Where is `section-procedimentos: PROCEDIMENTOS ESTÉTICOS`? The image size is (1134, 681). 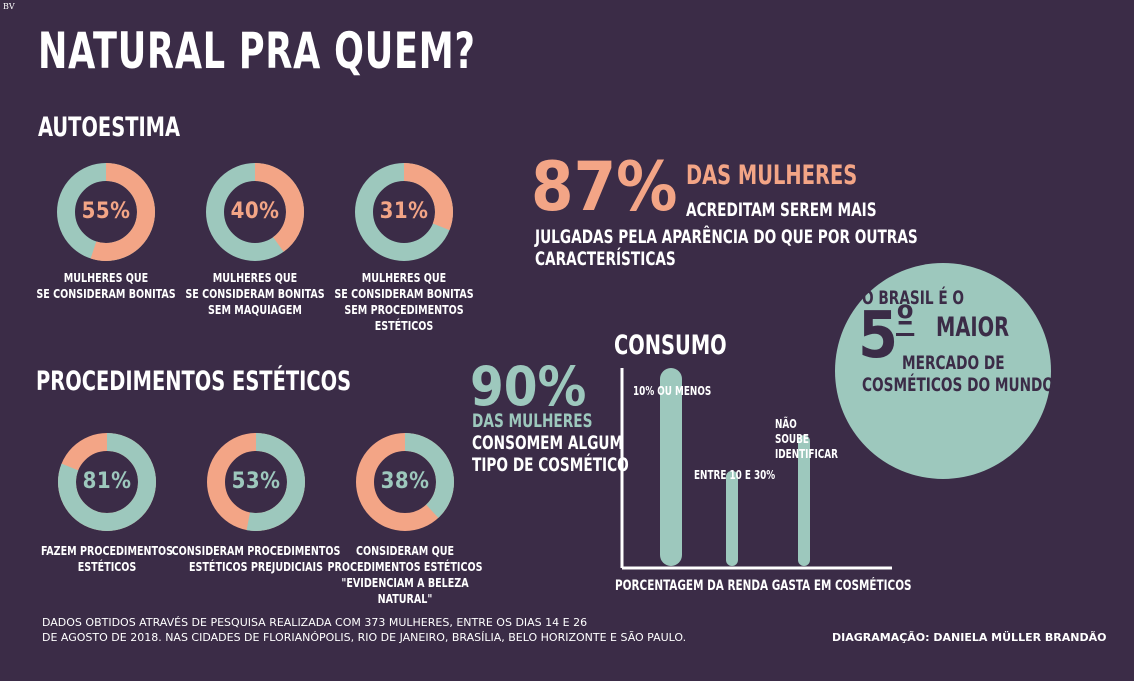 section-procedimentos: PROCEDIMENTOS ESTÉTICOS is located at coordinates (194, 381).